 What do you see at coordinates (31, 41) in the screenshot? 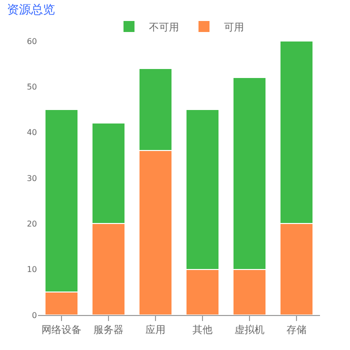
I see `y-tick-label: 60` at bounding box center [31, 41].